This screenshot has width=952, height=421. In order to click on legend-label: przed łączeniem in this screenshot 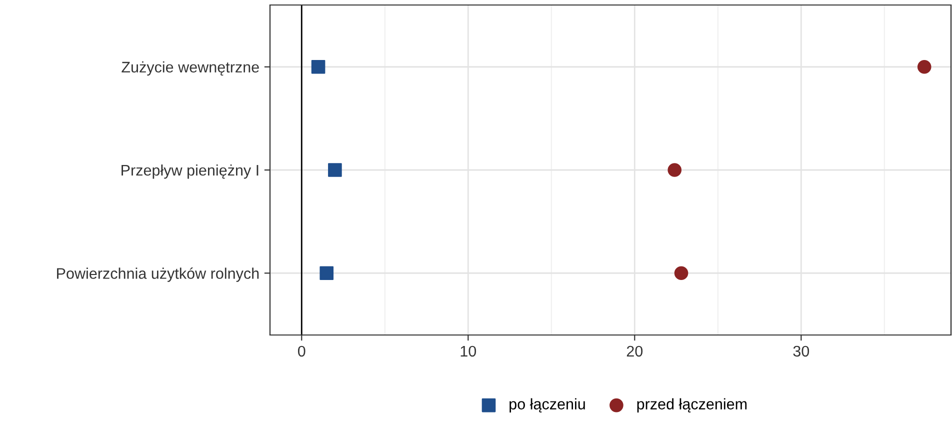, I will do `click(692, 405)`.